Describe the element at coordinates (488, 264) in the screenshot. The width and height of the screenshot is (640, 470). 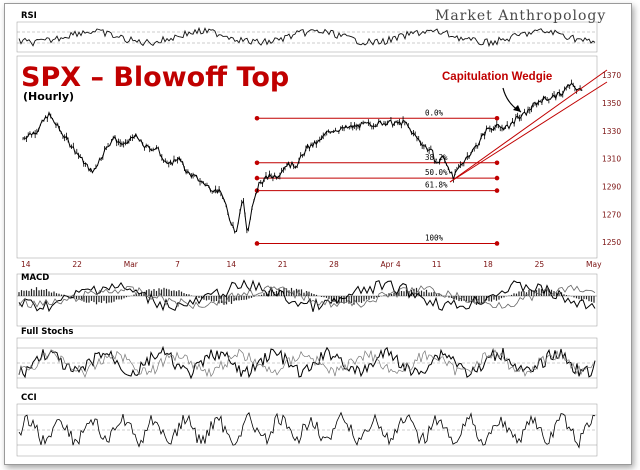
I see `x-tick-label: 18` at that location.